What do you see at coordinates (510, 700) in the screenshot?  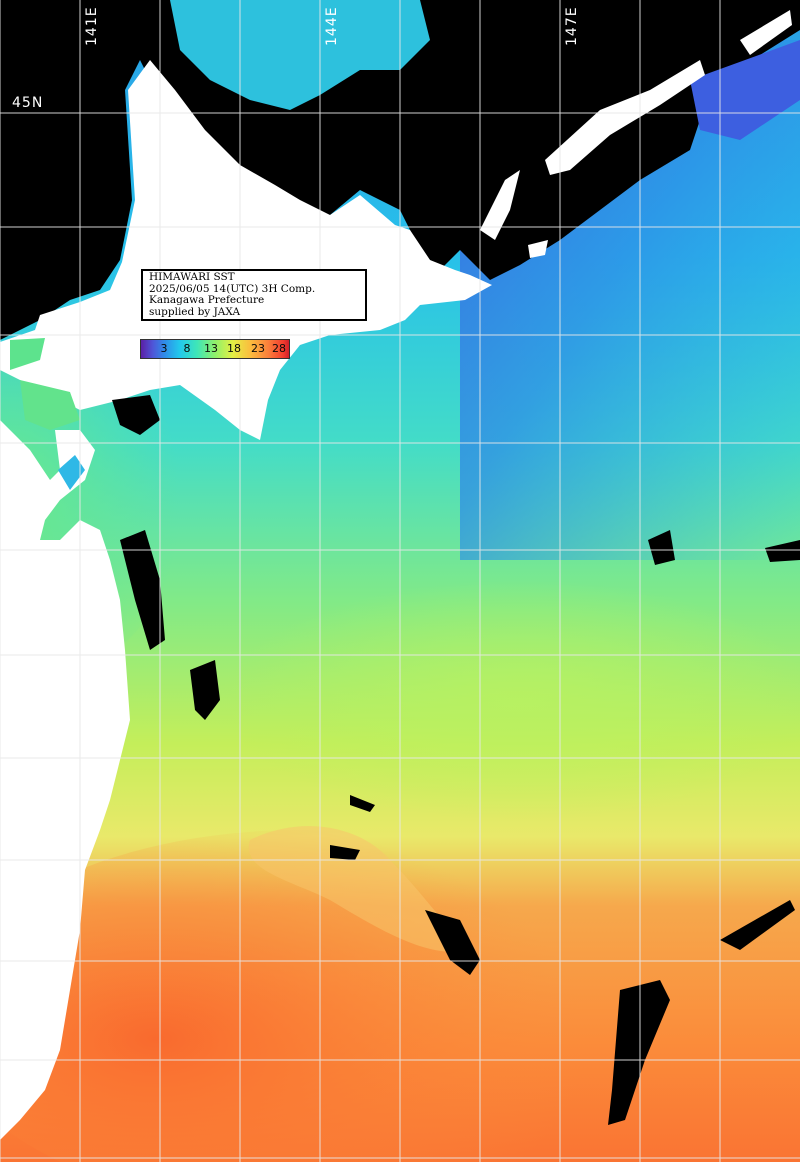 I see `mid-green-band` at bounding box center [510, 700].